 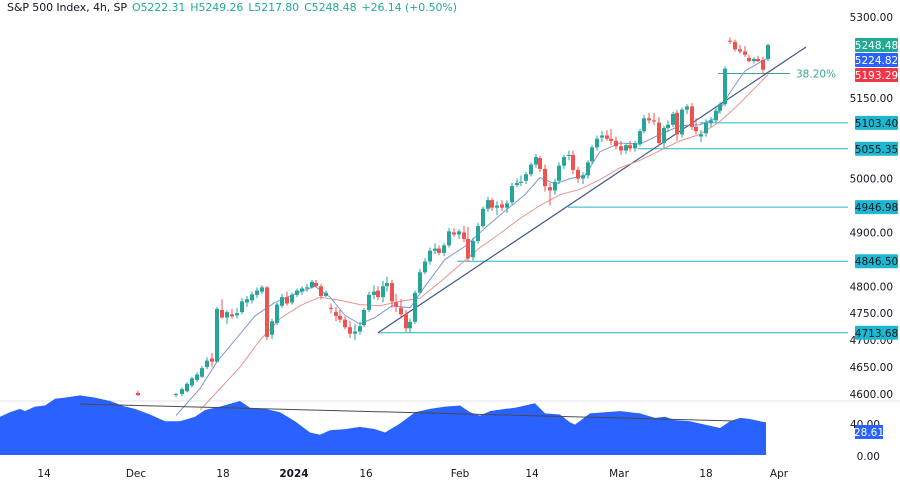 What do you see at coordinates (871, 99) in the screenshot?
I see `price-tick: 5150.00` at bounding box center [871, 99].